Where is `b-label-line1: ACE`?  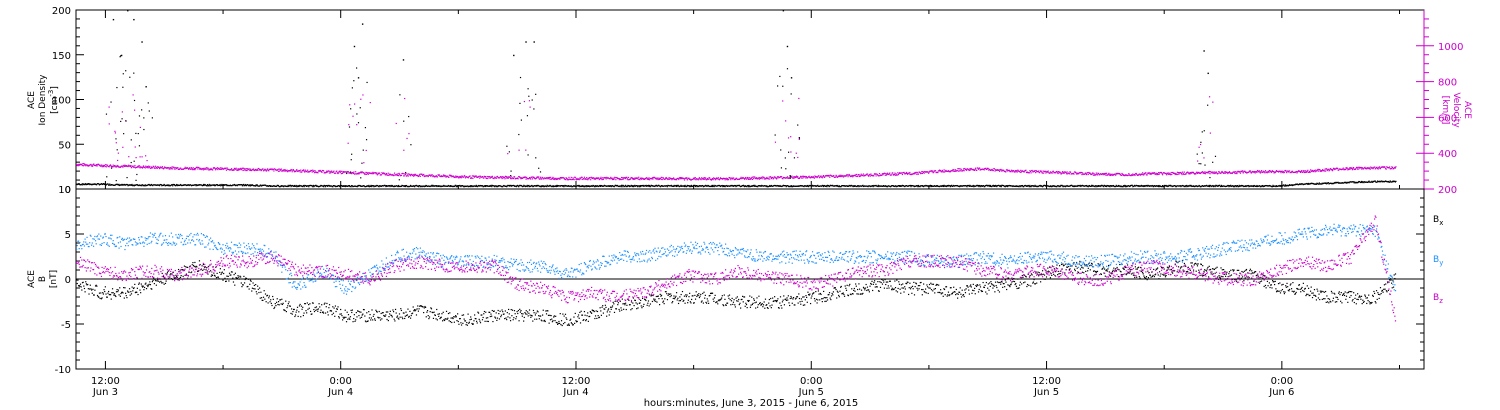 b-label-line1: ACE is located at coordinates (32, 279).